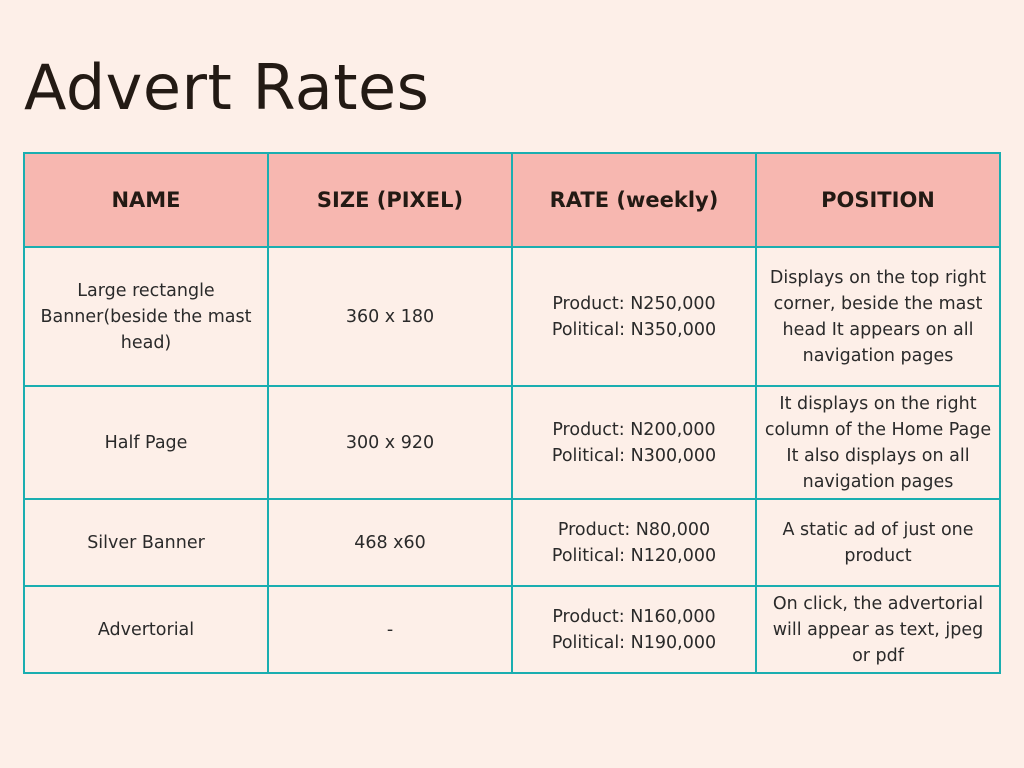 This screenshot has height=768, width=1024. I want to click on rate-political: Political: N350,000, so click(634, 329).